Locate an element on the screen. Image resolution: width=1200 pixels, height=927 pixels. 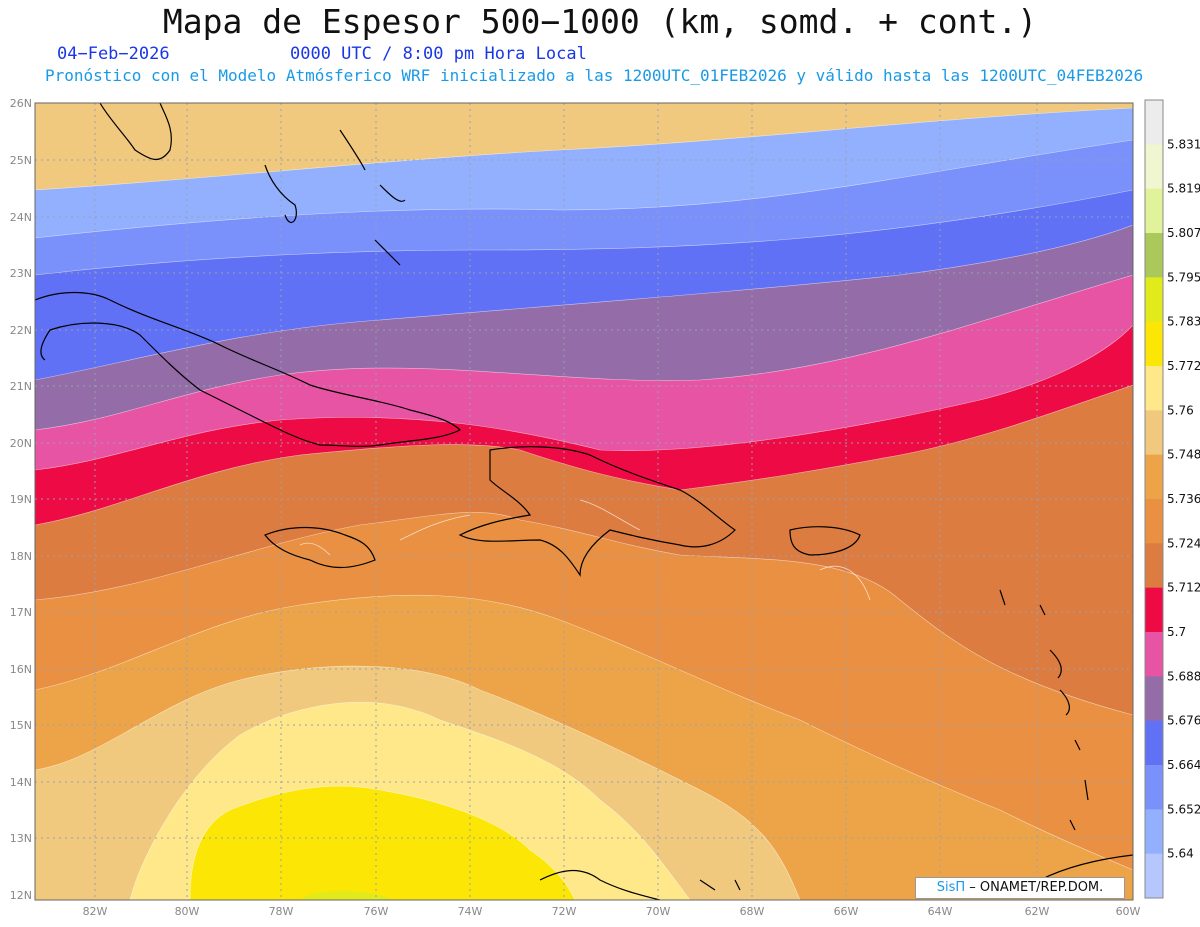
puerto-rico-coast is located at coordinates (825, 541).